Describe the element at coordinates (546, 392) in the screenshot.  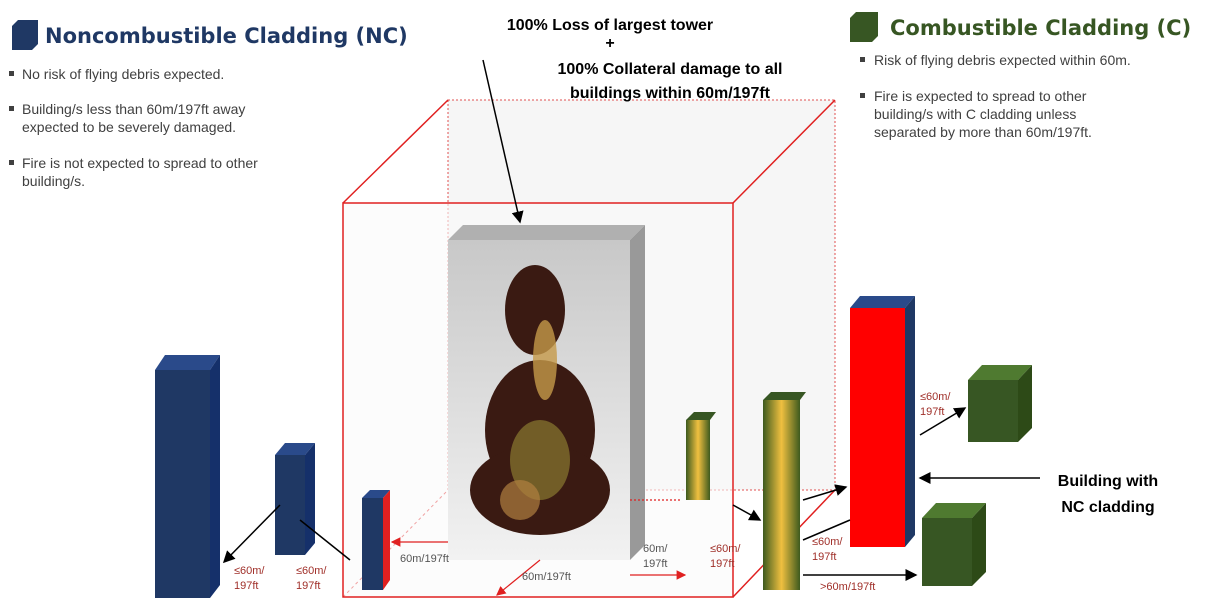
I see `tower` at that location.